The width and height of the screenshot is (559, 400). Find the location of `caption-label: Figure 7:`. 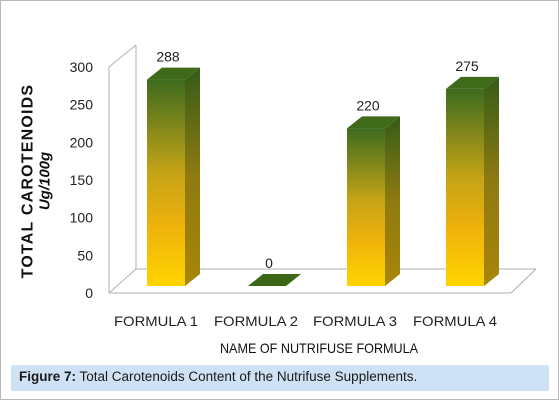

caption-label: Figure 7: is located at coordinates (48, 376).